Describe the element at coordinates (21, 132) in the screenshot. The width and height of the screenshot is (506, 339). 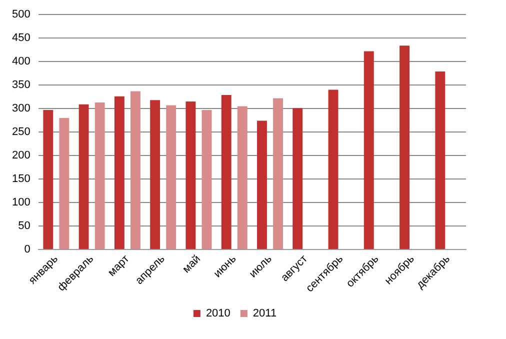
I see `y-tick-label: 250` at that location.